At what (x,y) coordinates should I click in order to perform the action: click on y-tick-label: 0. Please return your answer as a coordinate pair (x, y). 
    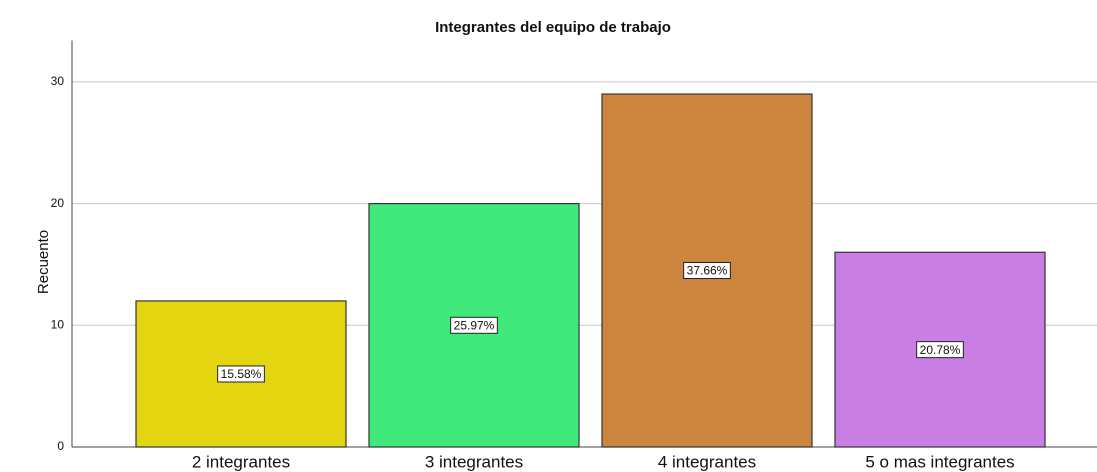
    Looking at the image, I should click on (60, 446).